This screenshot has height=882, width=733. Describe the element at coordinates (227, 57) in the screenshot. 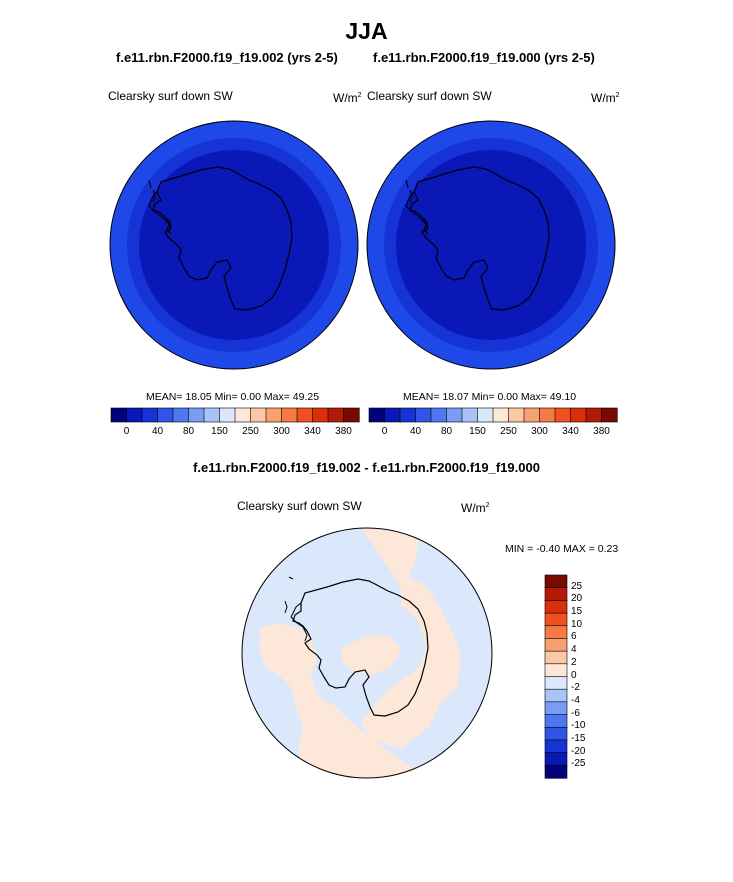

I see `panel-1-case-title: f.e11.rbn.F2000.f19_f19.002 (yrs 2-5)` at that location.